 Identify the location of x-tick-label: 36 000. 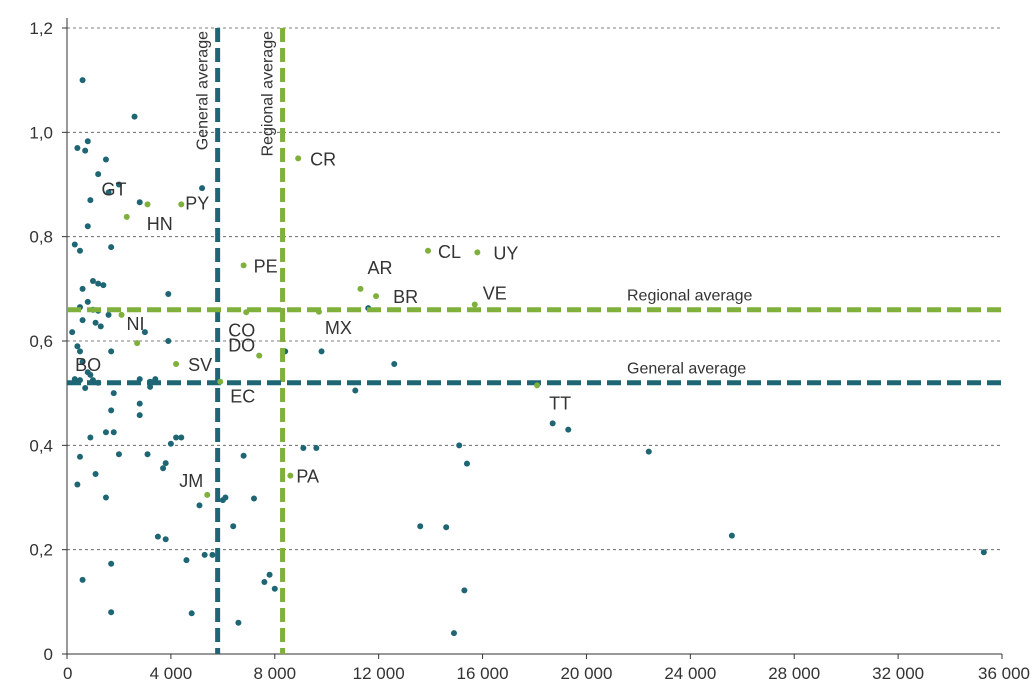
(1004, 673).